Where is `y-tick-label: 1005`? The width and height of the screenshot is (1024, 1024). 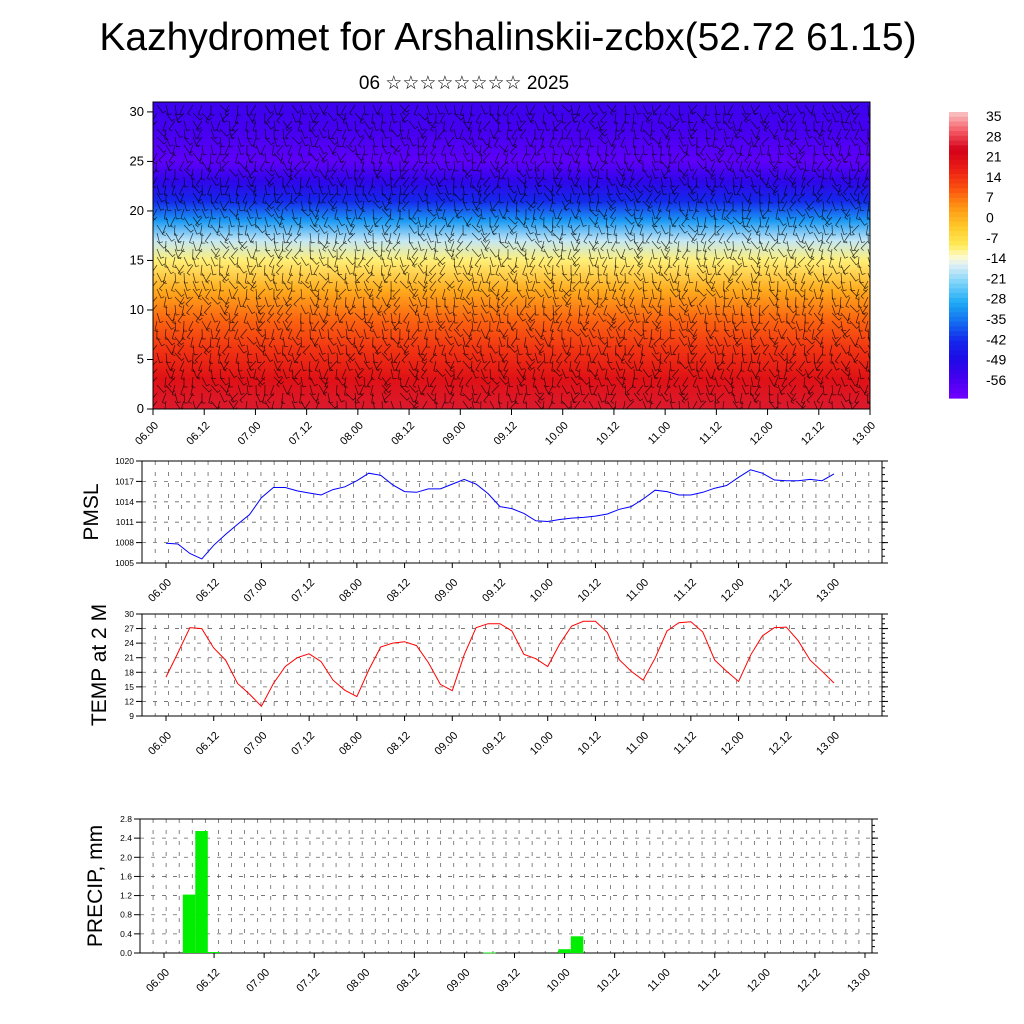 y-tick-label: 1005 is located at coordinates (124, 563).